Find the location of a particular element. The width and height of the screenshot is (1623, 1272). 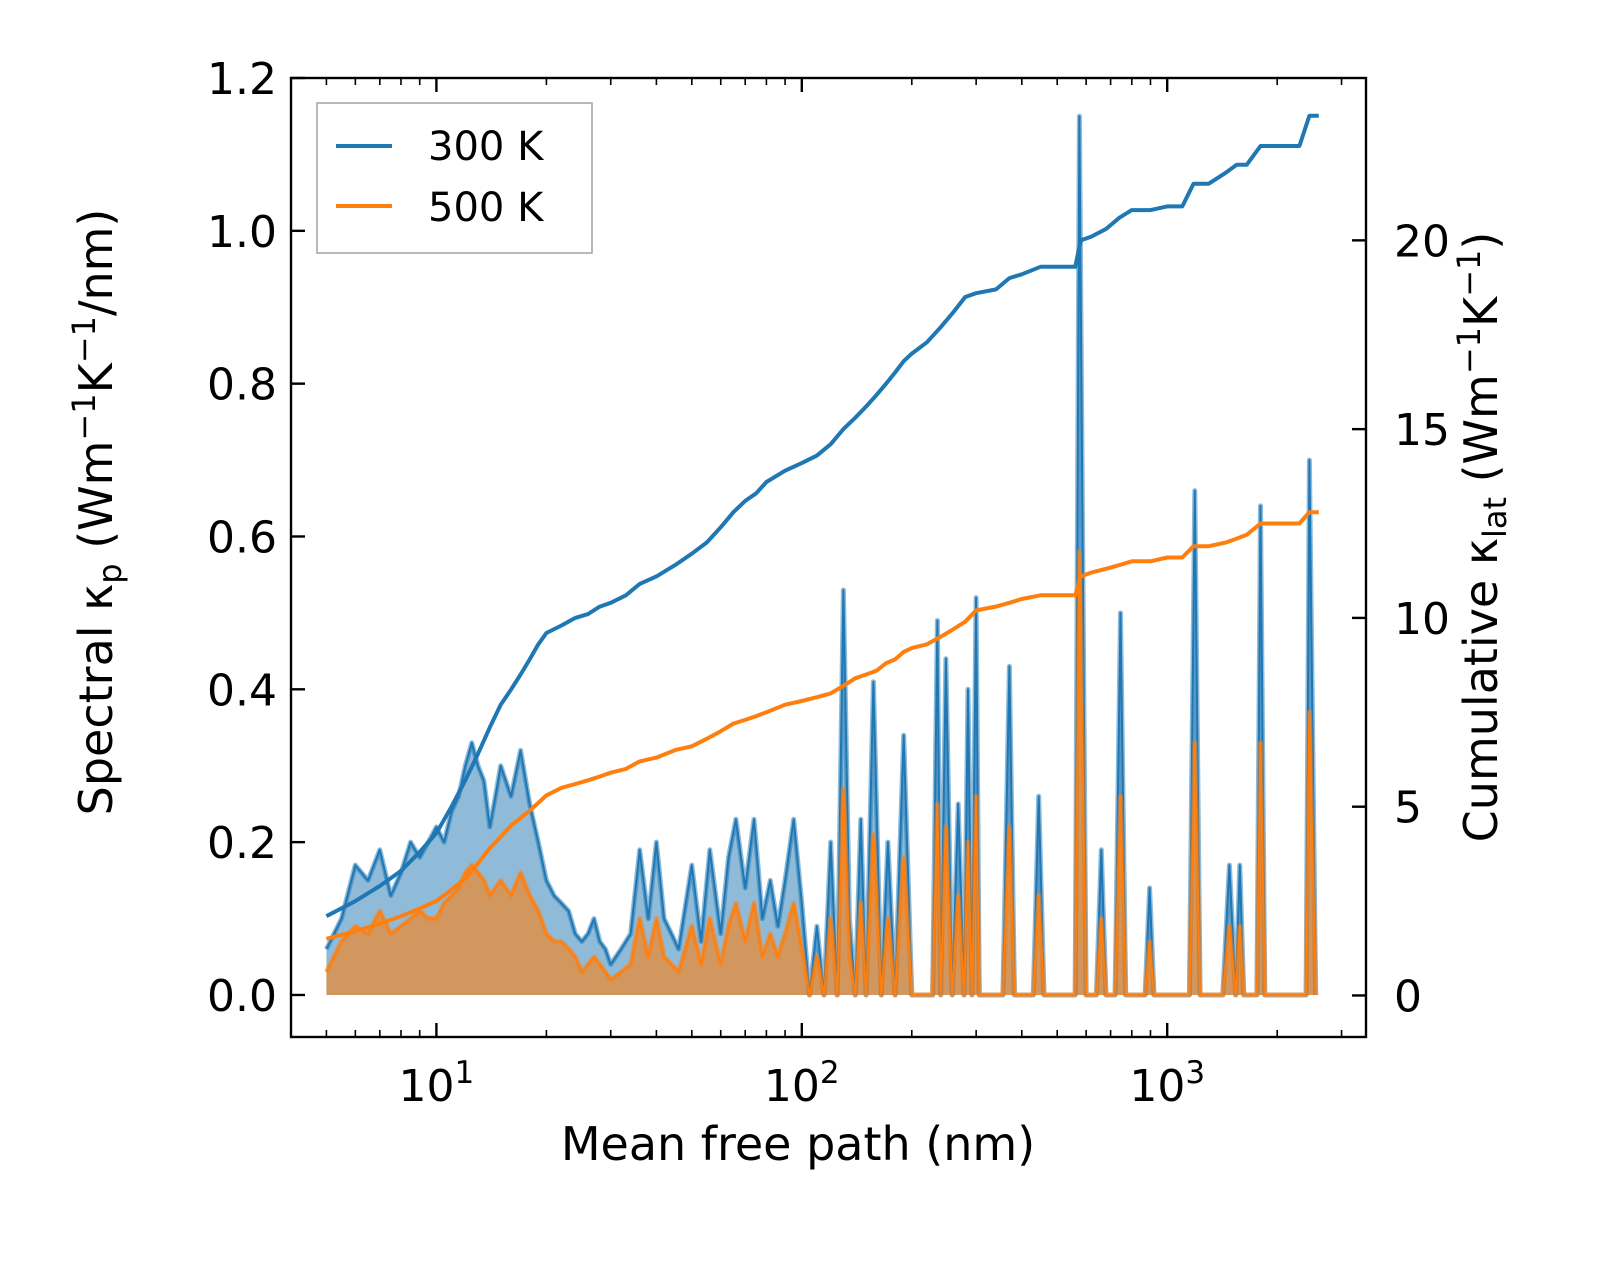

y-tick-label: 0.2 is located at coordinates (242, 843).